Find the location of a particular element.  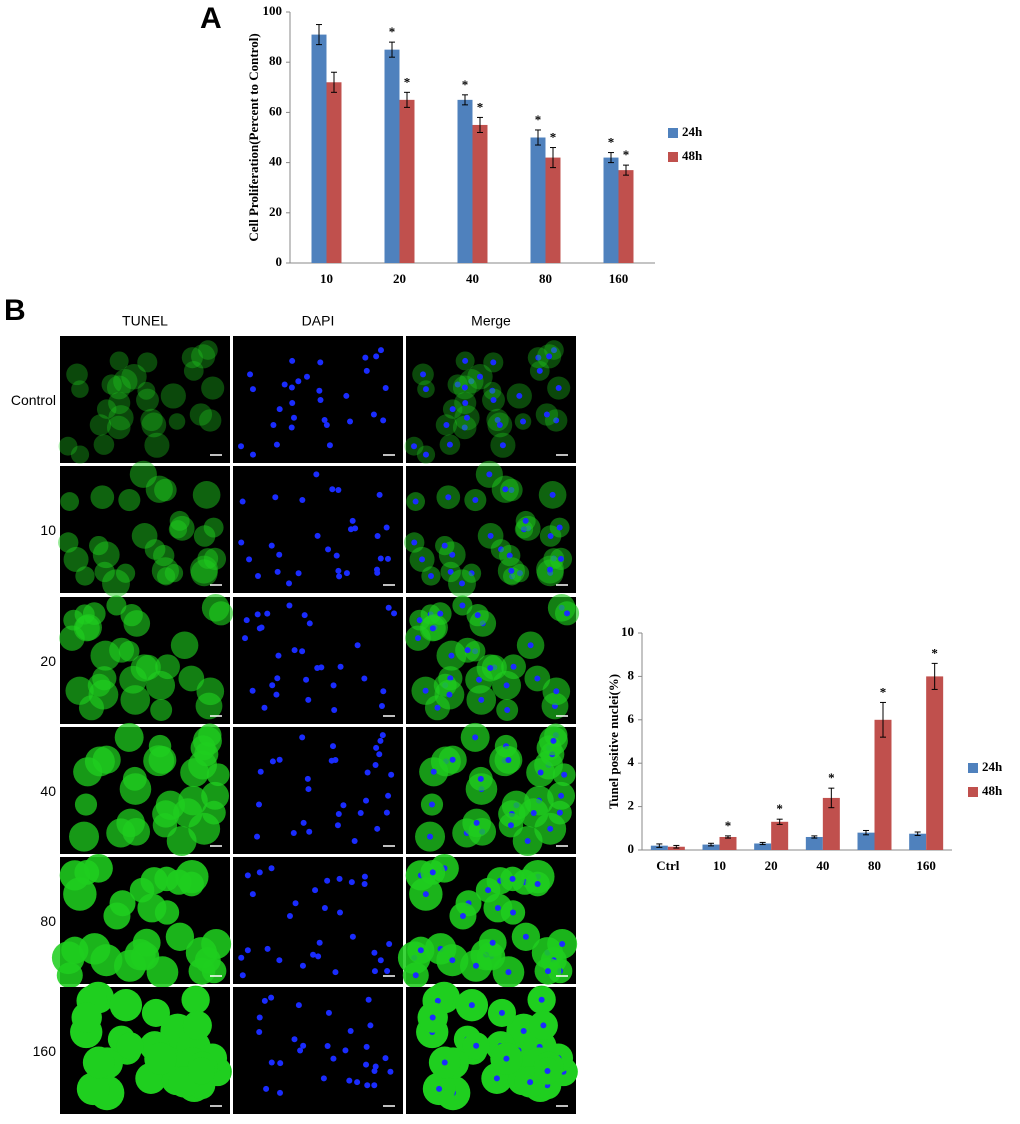

row-label: 10 is located at coordinates (48, 530).